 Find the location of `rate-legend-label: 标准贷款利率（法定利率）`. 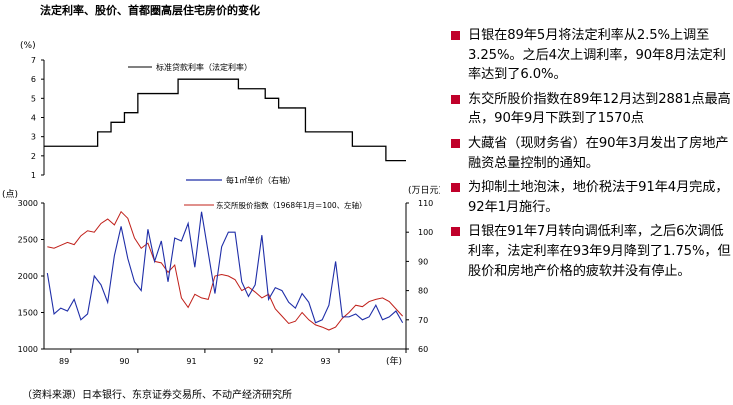

rate-legend-label: 标准贷款利率（法定利率） is located at coordinates (204, 67).